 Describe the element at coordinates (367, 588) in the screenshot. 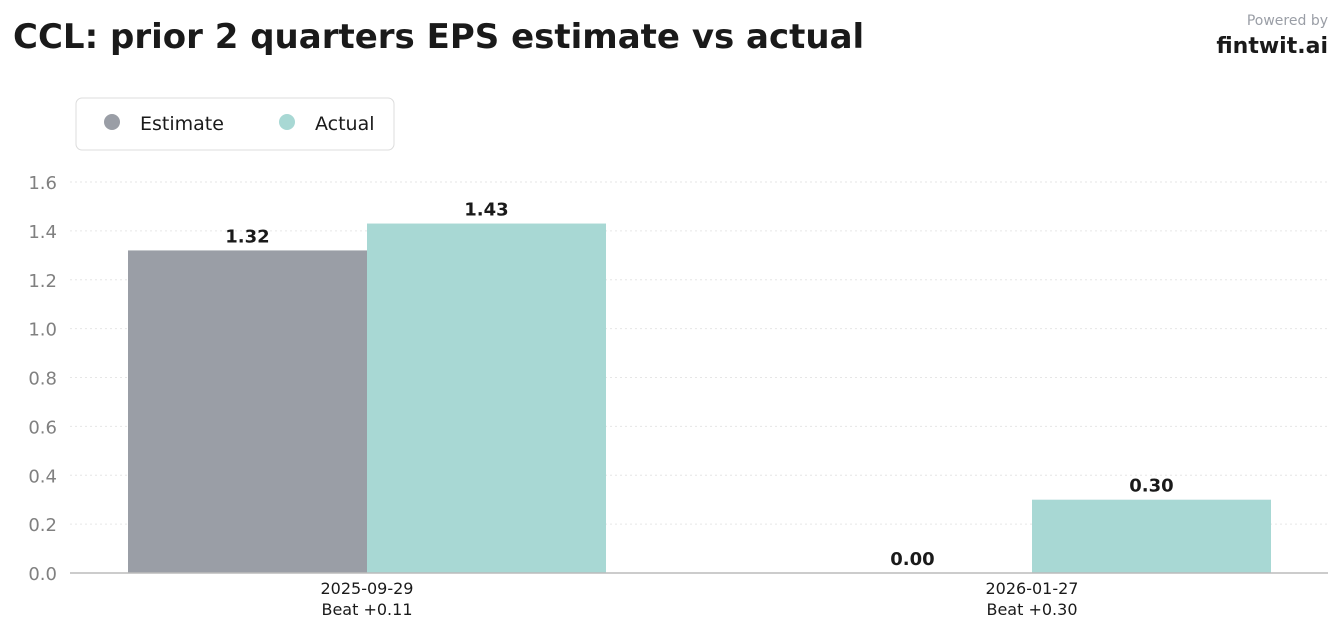

I see `x-tick-label: 2025-09-29` at that location.